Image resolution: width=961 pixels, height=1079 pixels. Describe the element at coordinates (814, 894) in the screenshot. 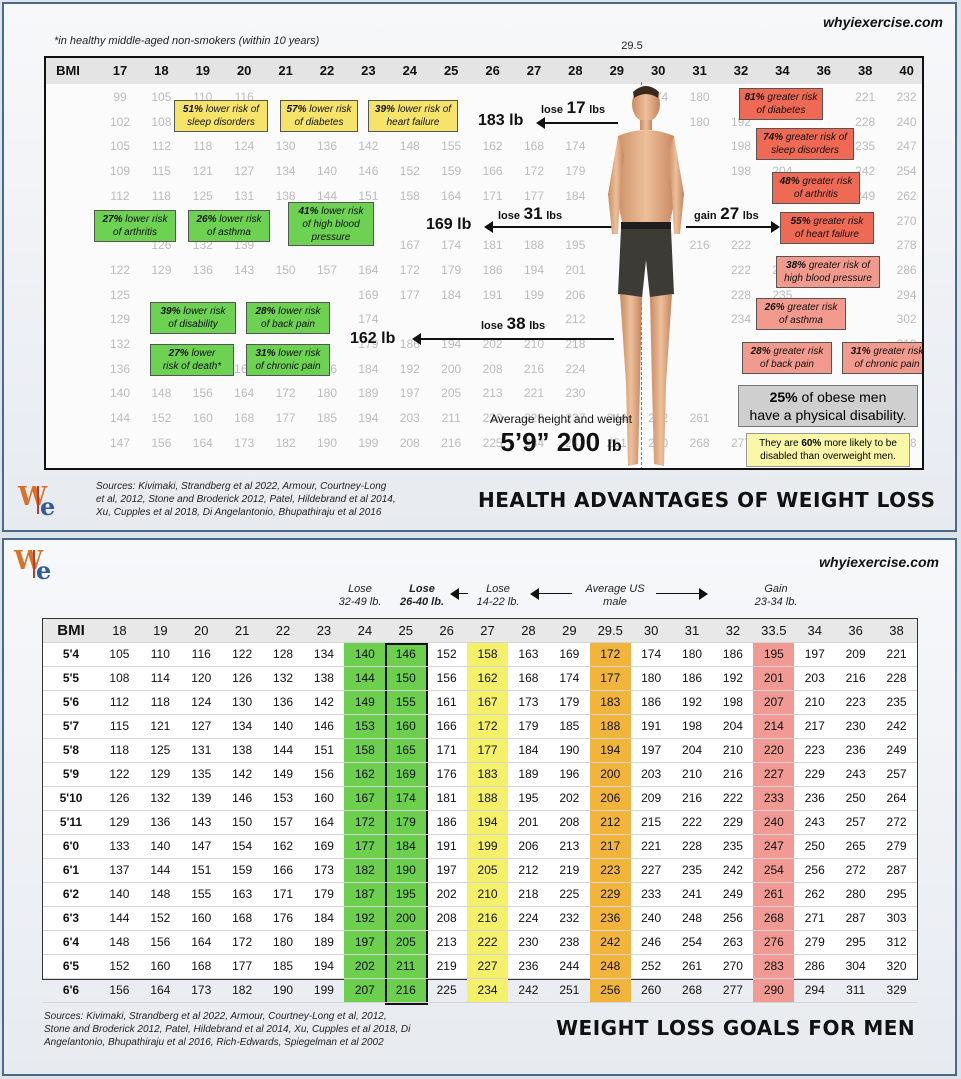

I see `table-cell: 262` at that location.